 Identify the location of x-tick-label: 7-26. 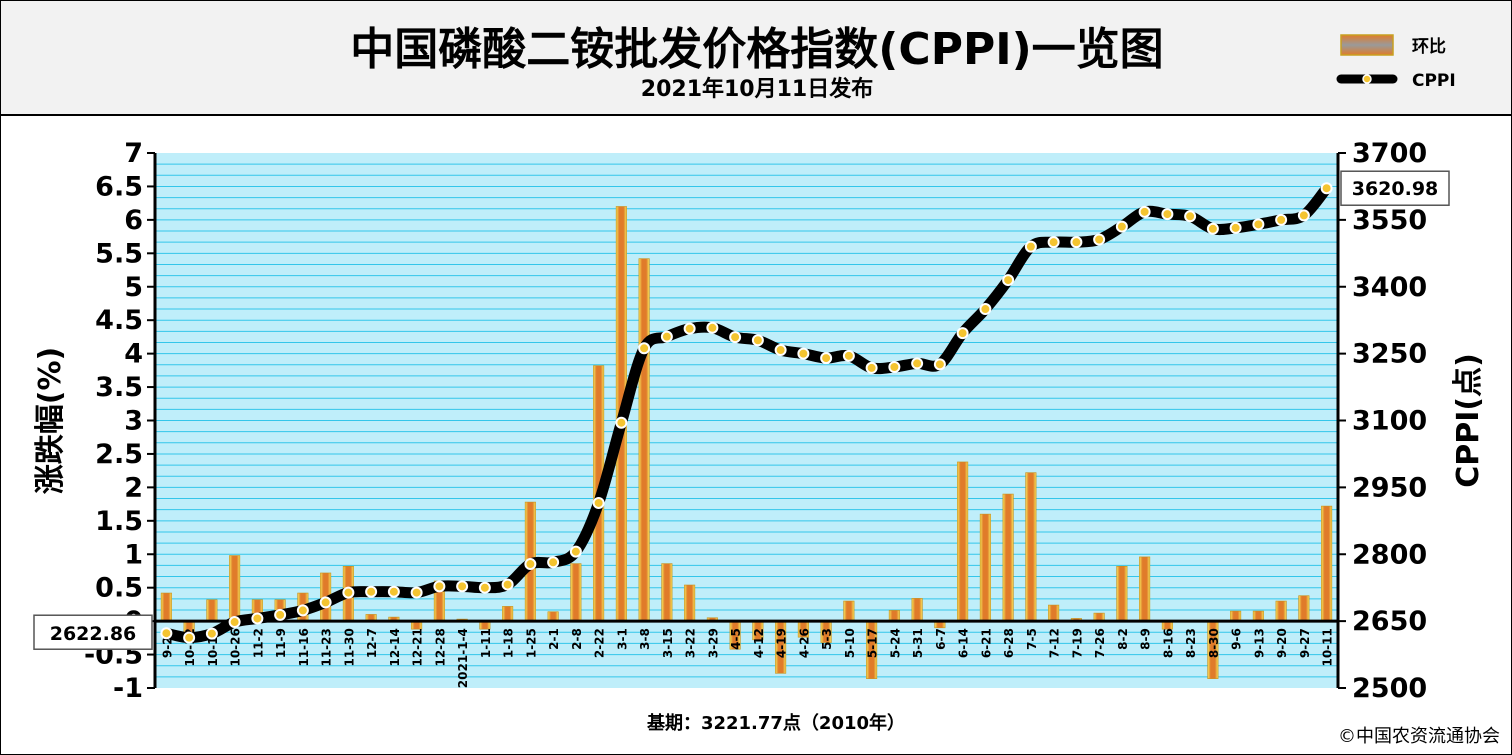
(1100, 643).